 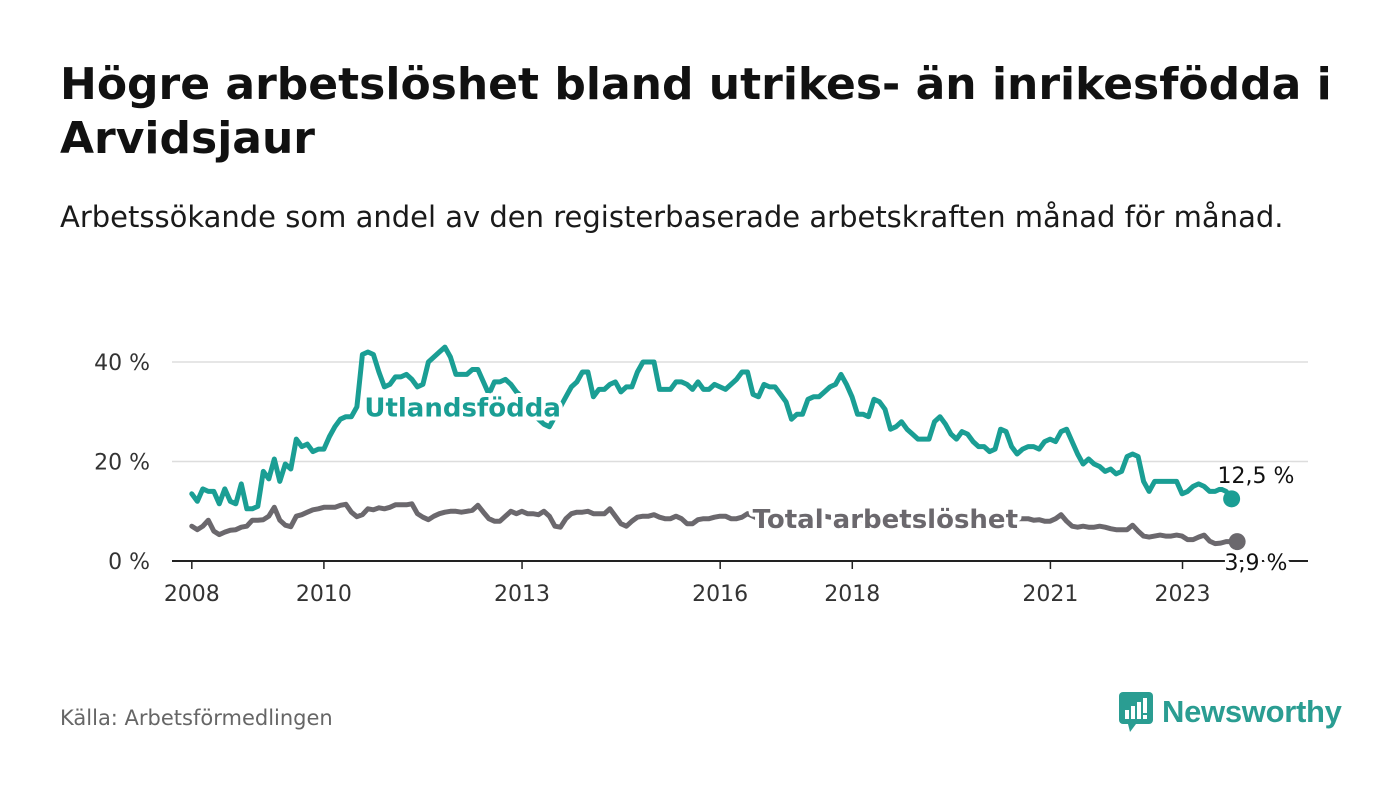 I want to click on end-label-utlandsfodda: 12,5 %, so click(x=1256, y=476).